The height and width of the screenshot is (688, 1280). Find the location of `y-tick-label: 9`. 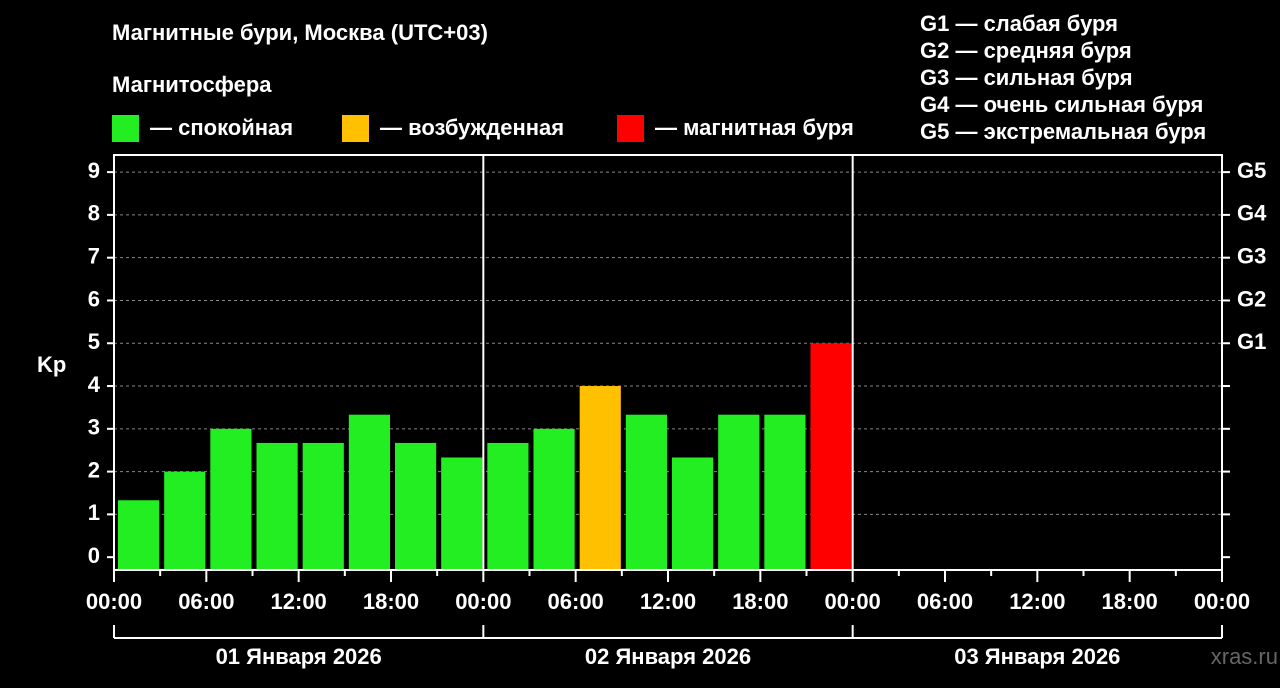

y-tick-label: 9 is located at coordinates (94, 170).